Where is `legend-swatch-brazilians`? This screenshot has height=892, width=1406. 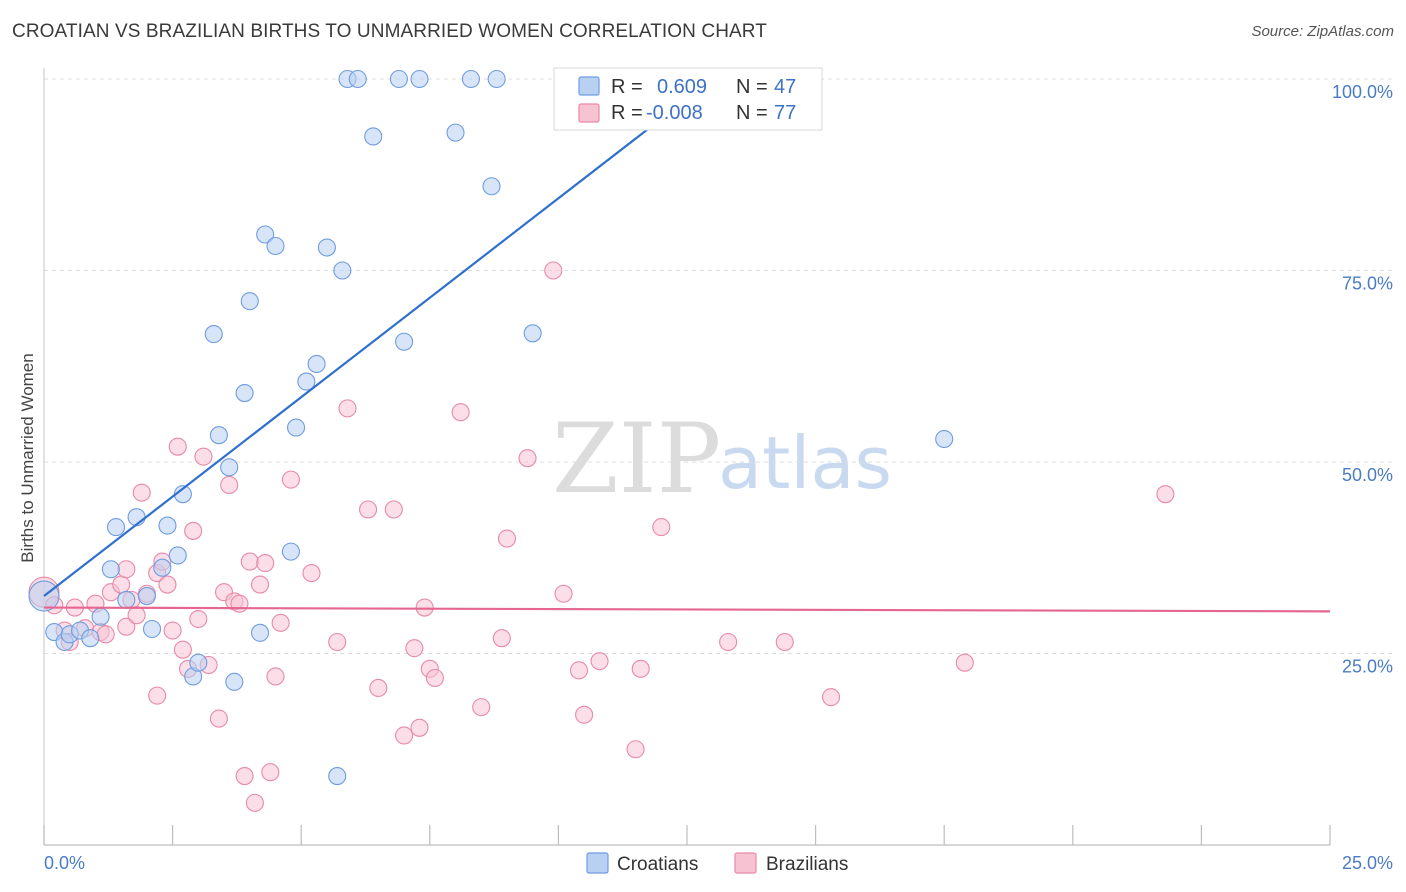
legend-swatch-brazilians is located at coordinates (589, 113).